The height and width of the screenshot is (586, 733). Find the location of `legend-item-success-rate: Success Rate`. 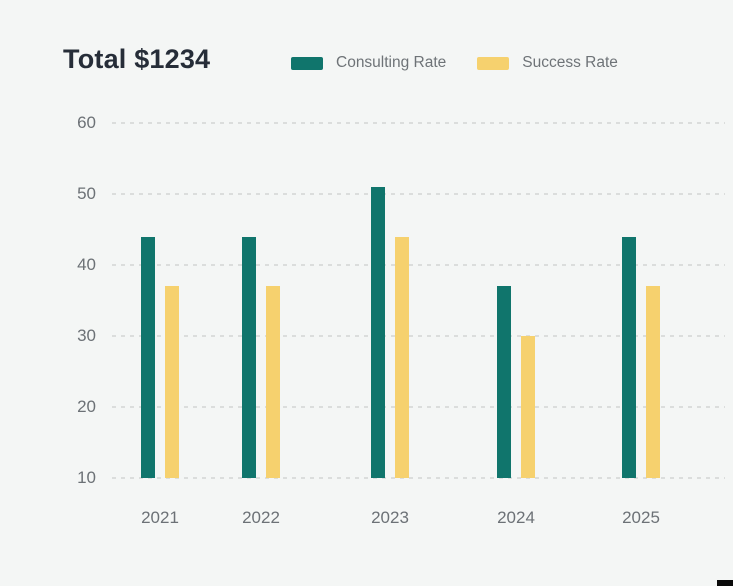

legend-item-success-rate: Success Rate is located at coordinates (547, 63).